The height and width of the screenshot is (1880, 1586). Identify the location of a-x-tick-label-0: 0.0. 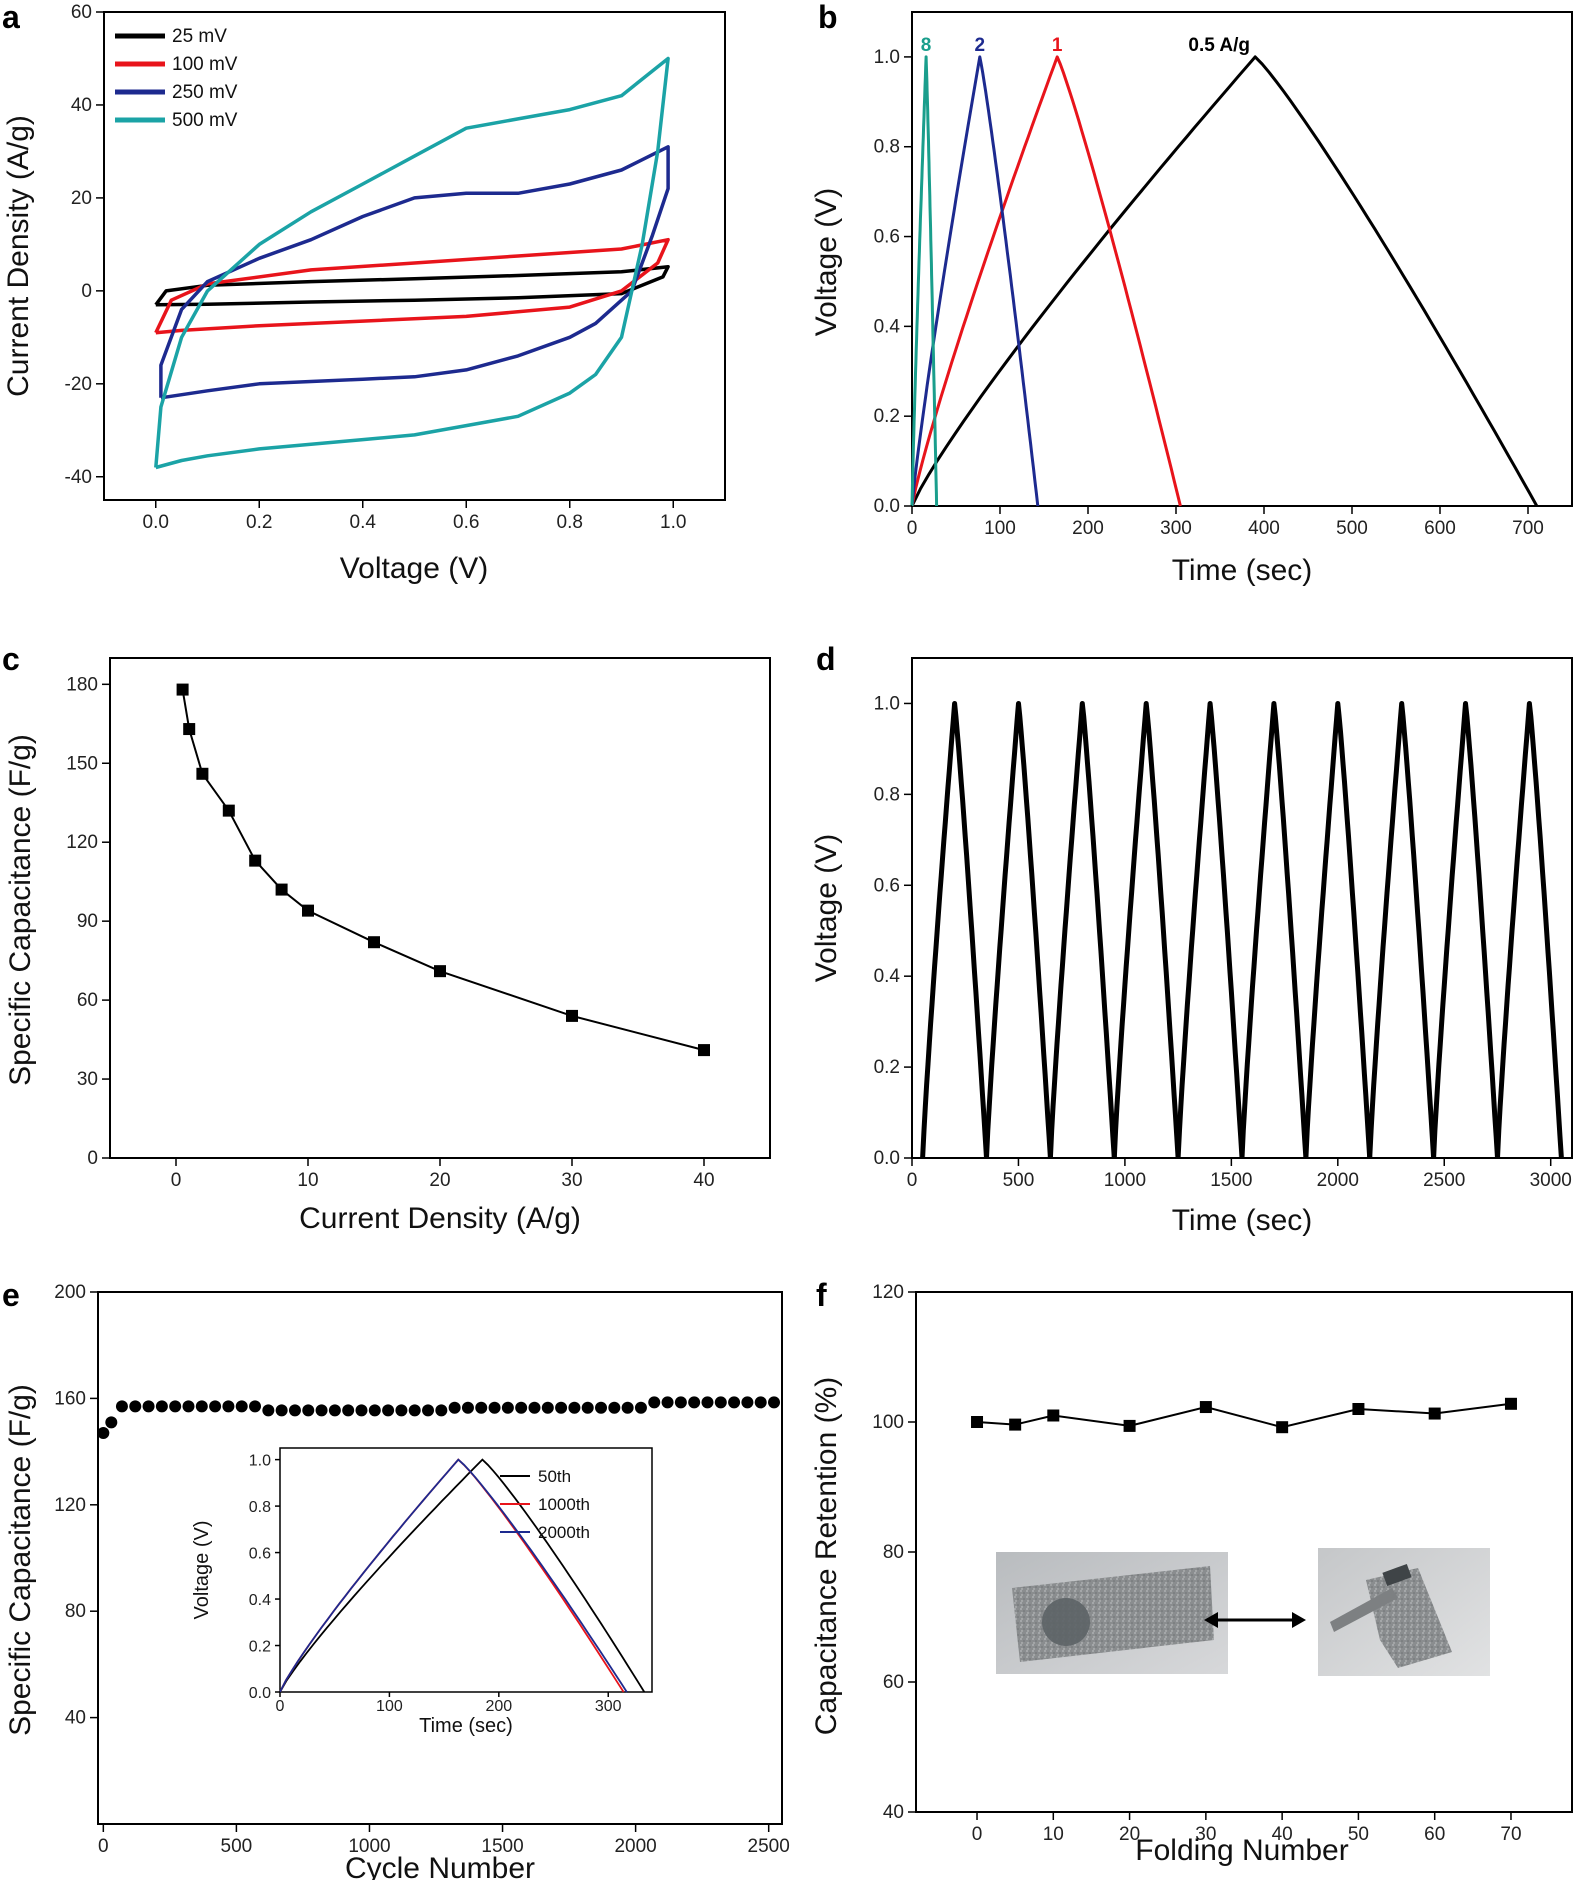
(156, 522).